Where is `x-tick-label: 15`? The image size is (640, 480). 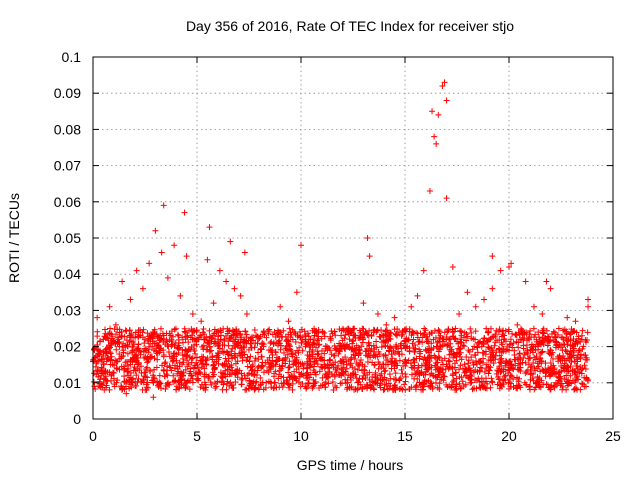
x-tick-label: 15 is located at coordinates (405, 436).